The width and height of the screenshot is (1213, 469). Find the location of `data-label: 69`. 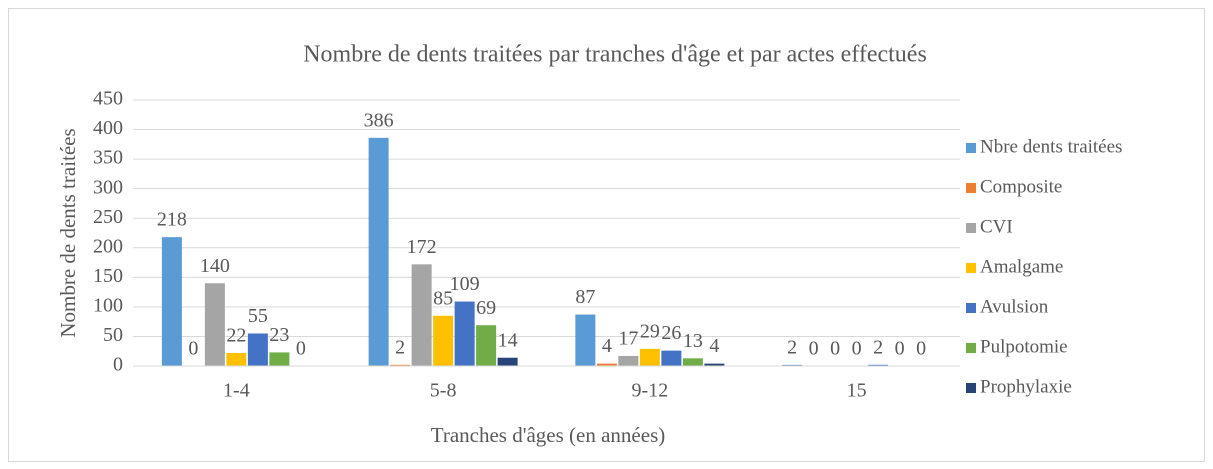

data-label: 69 is located at coordinates (486, 308).